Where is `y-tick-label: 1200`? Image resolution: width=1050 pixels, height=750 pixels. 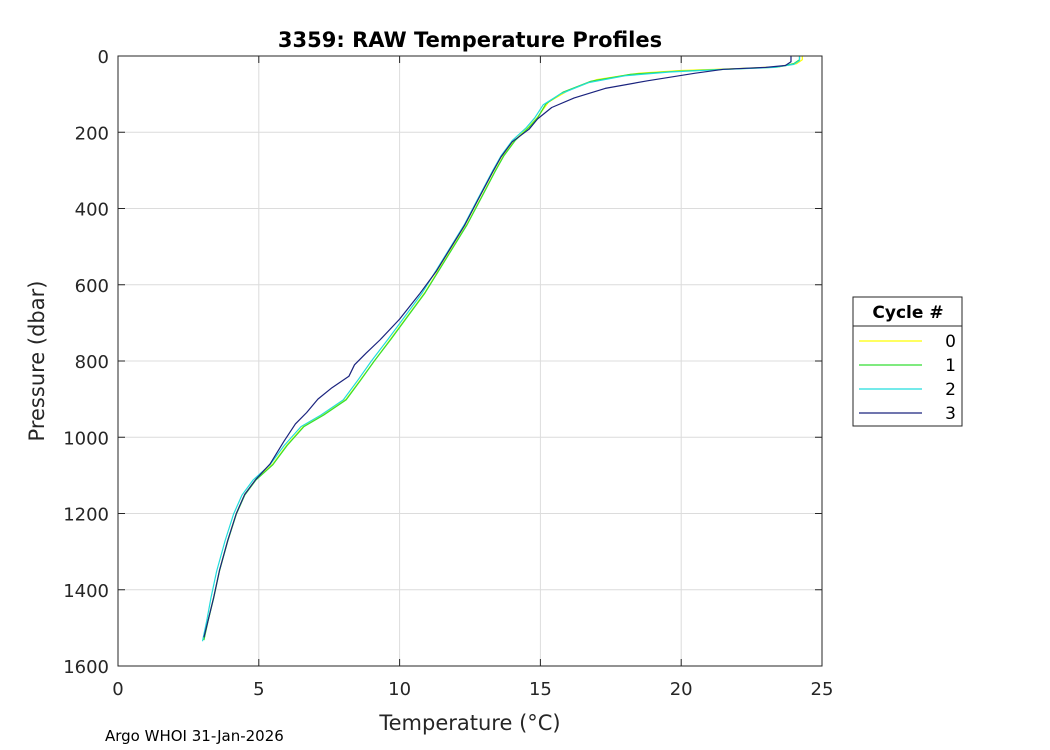
y-tick-label: 1200 is located at coordinates (86, 515).